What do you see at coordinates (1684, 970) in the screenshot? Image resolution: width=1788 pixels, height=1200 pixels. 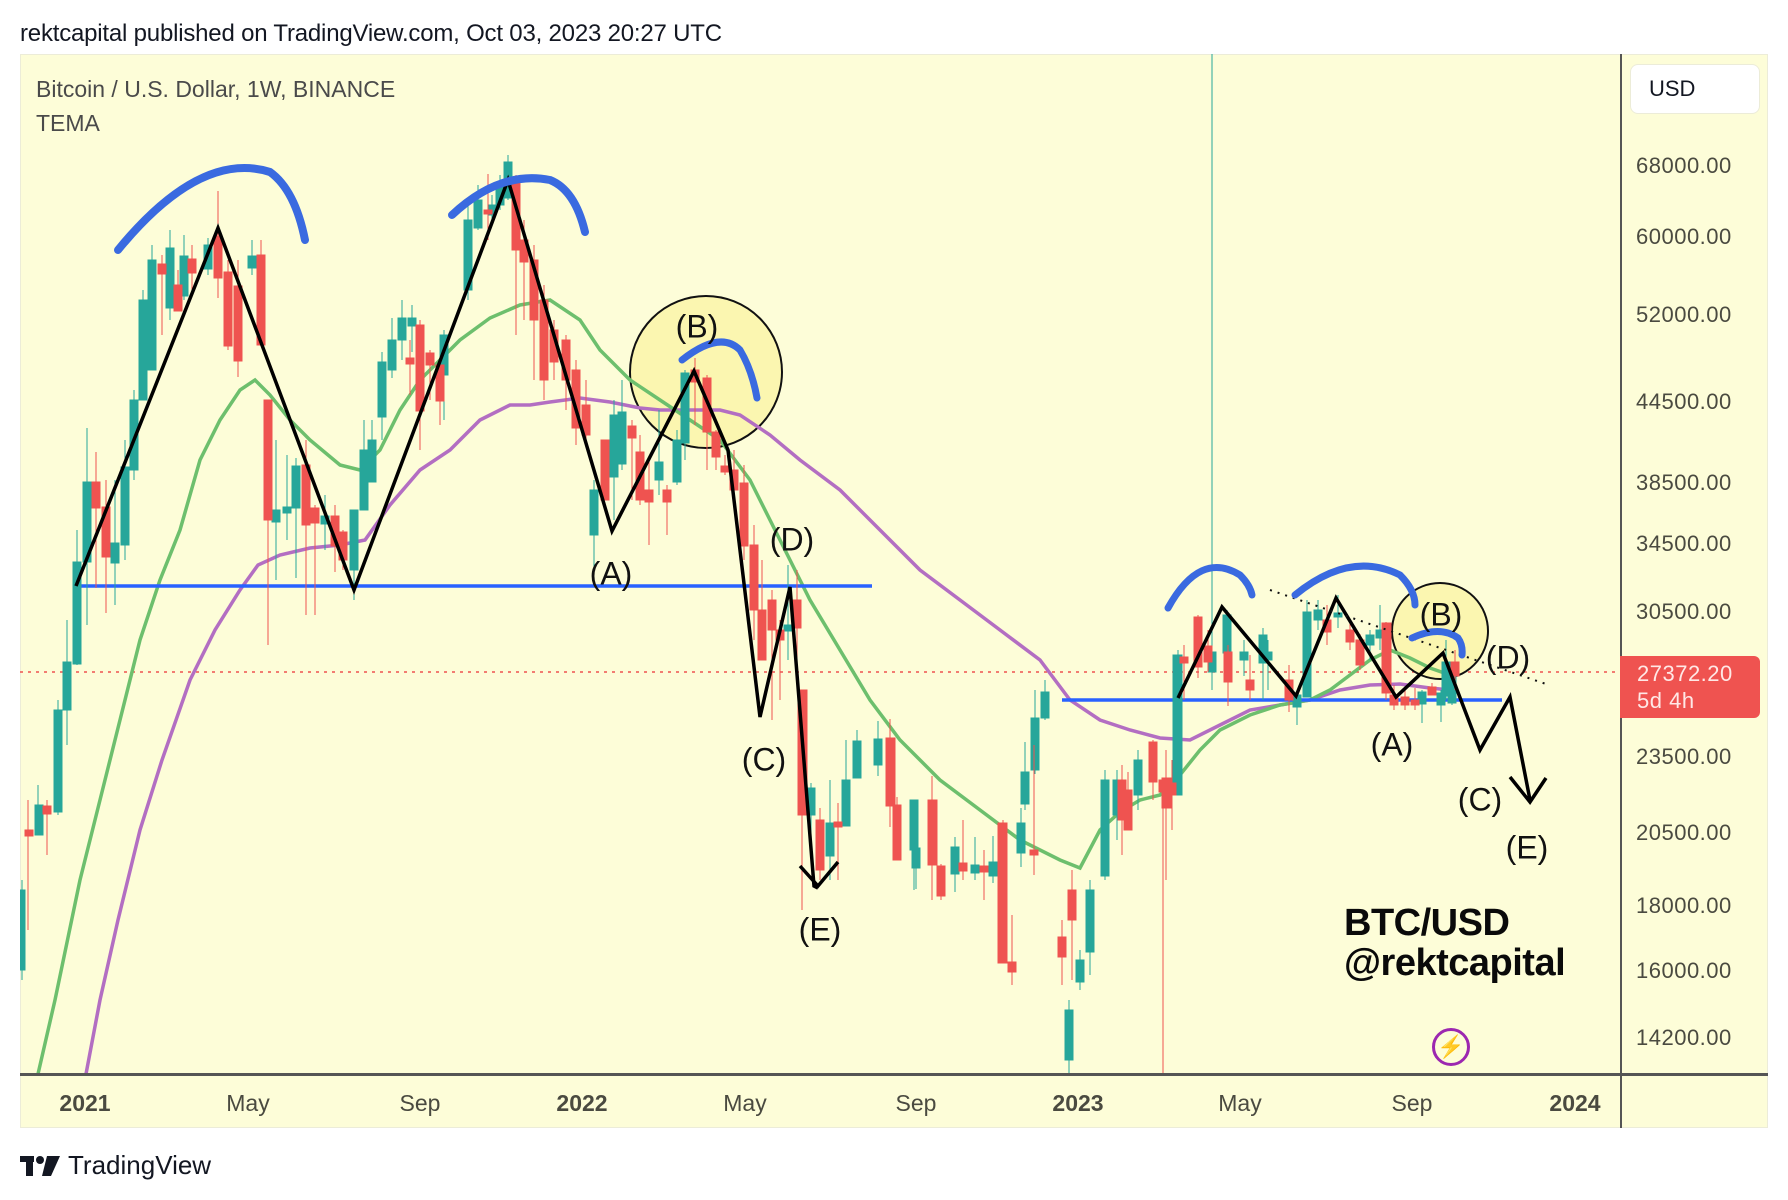 I see `price-label: 16000.00` at bounding box center [1684, 970].